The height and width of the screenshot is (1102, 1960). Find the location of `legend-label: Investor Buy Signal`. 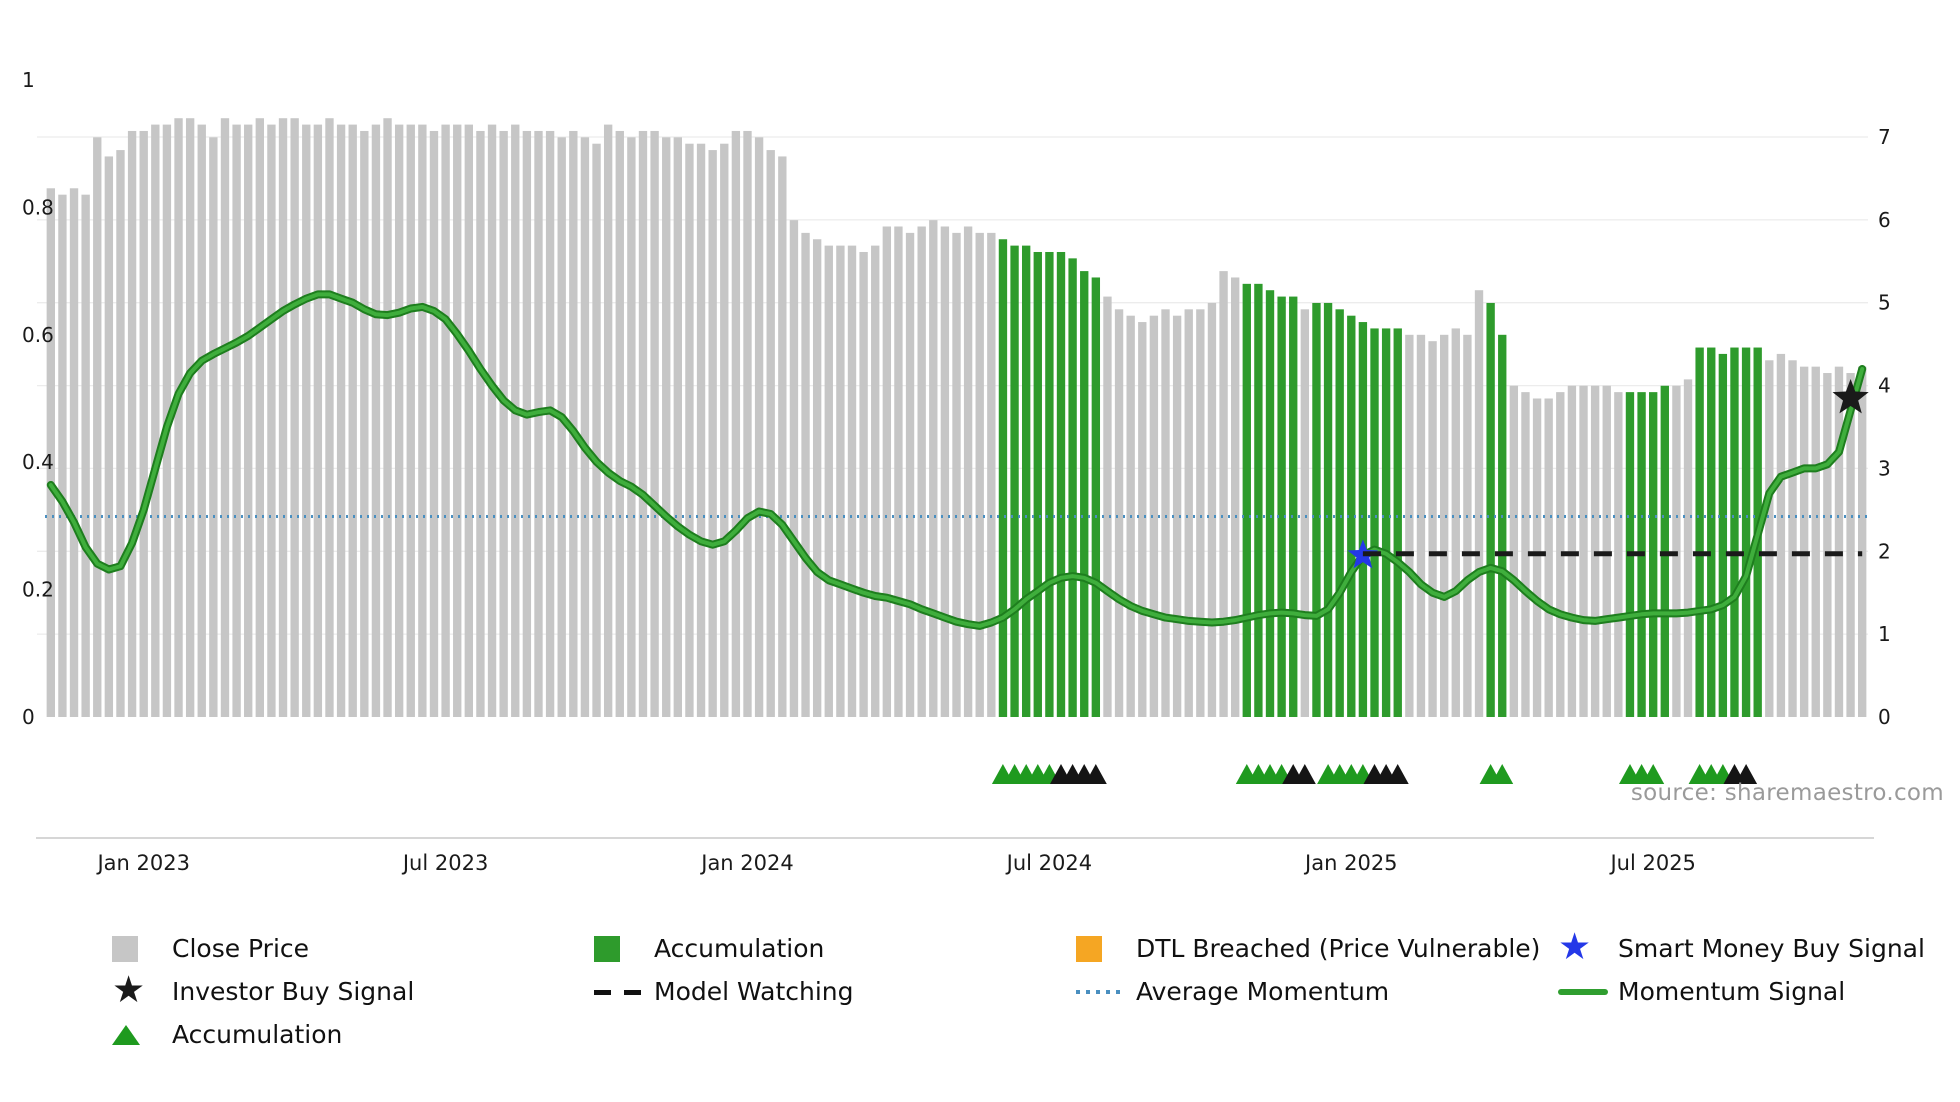

legend-label: Investor Buy Signal is located at coordinates (293, 991).